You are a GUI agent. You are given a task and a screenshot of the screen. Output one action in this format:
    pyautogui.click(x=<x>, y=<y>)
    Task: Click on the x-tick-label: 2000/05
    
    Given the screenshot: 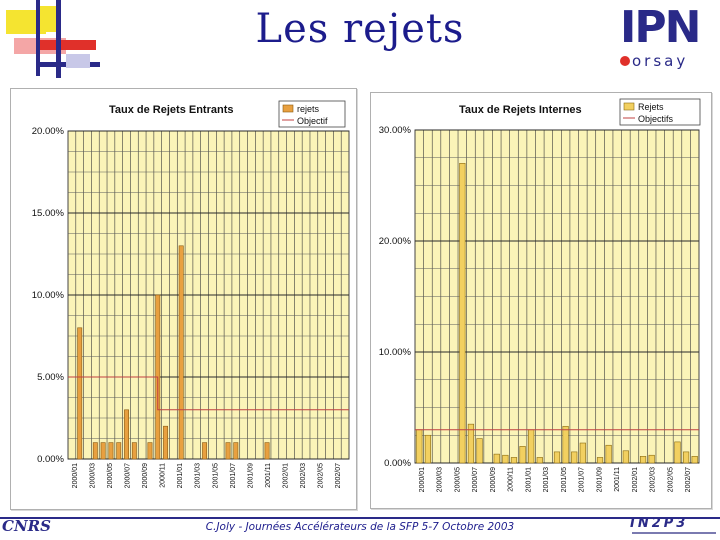 What is the action you would take?
    pyautogui.click(x=457, y=479)
    